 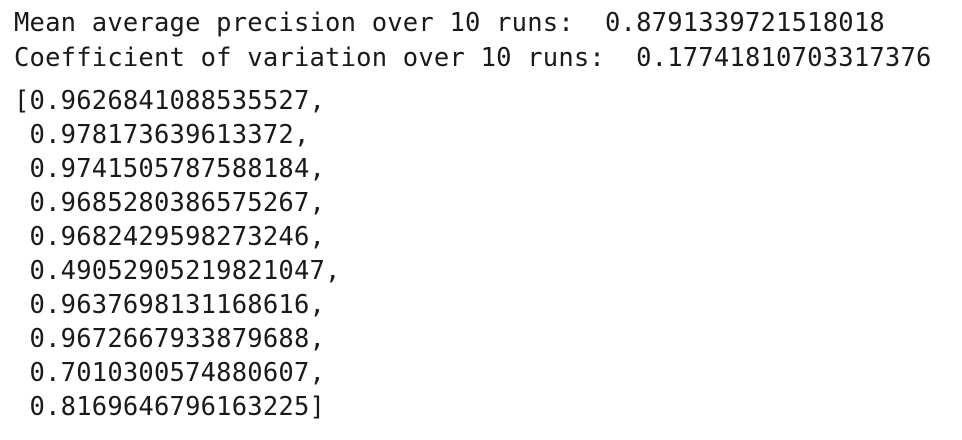 What do you see at coordinates (170, 237) in the screenshot?
I see `list-item: 0.9682429598273246,` at bounding box center [170, 237].